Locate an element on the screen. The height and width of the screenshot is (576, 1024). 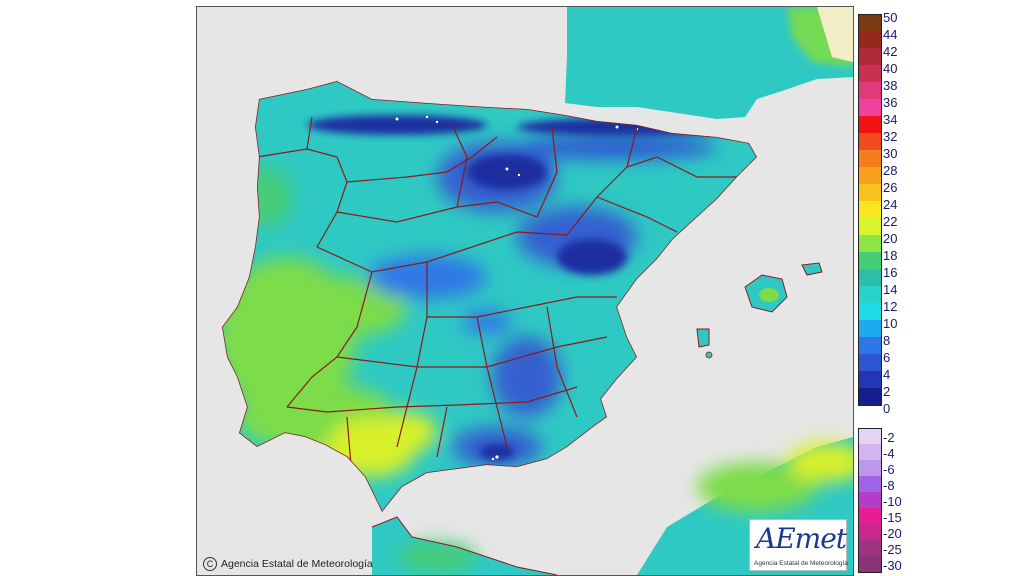
balearic-islands is located at coordinates (759, 310).